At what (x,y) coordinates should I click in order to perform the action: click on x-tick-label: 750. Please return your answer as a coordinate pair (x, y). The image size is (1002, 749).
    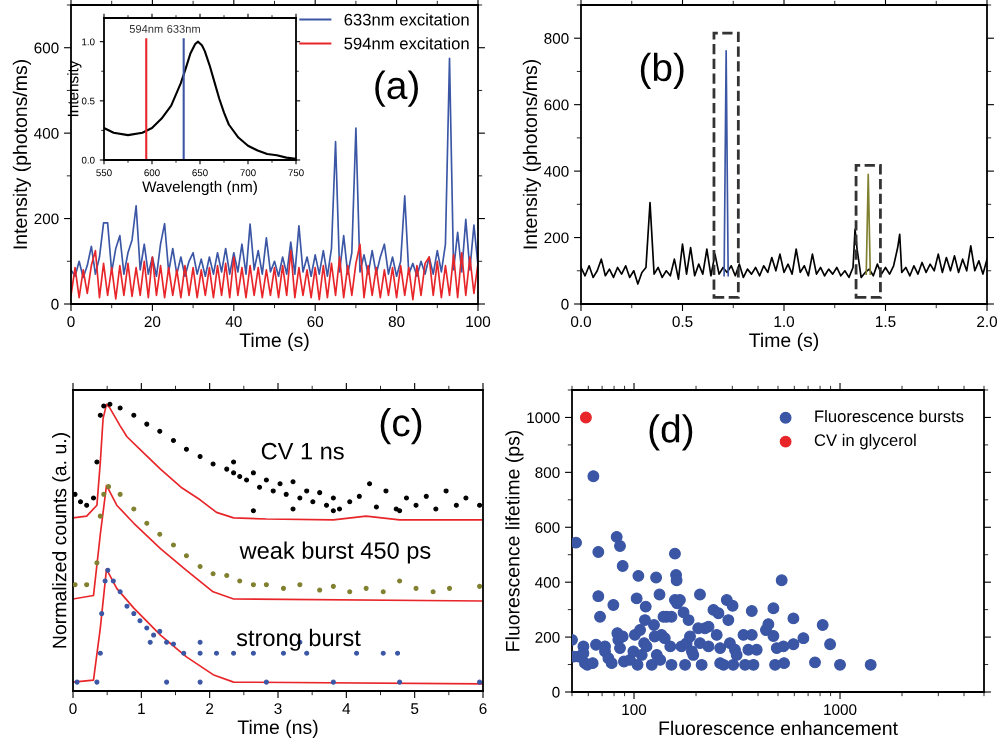
    Looking at the image, I should click on (296, 173).